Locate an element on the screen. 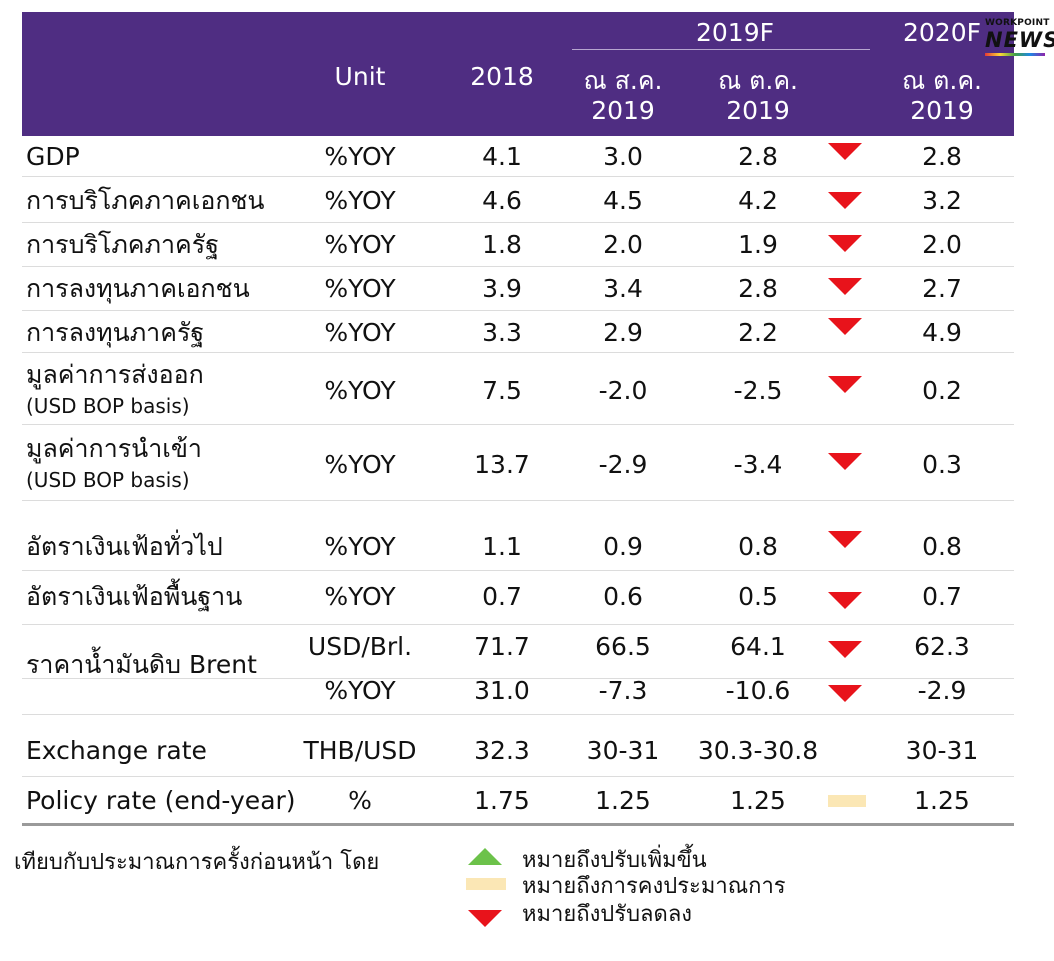 The width and height of the screenshot is (1054, 961). row-label: การบริโภคภาคเอกชน is located at coordinates (145, 200).